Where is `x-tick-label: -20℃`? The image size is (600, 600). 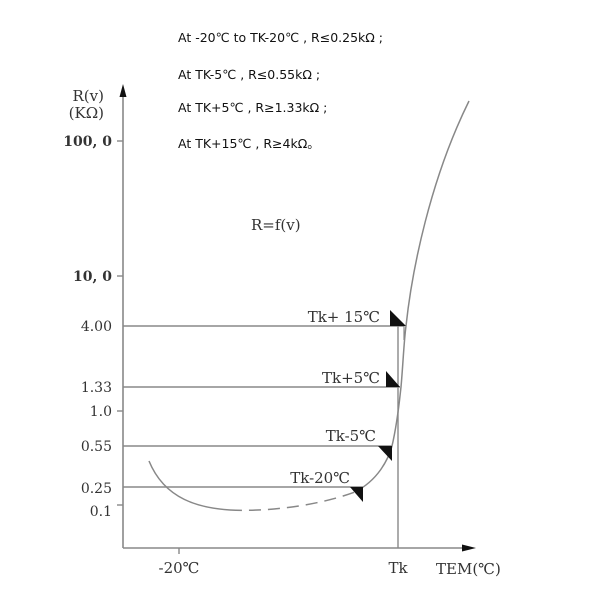
x-tick-label: -20℃ is located at coordinates (179, 568).